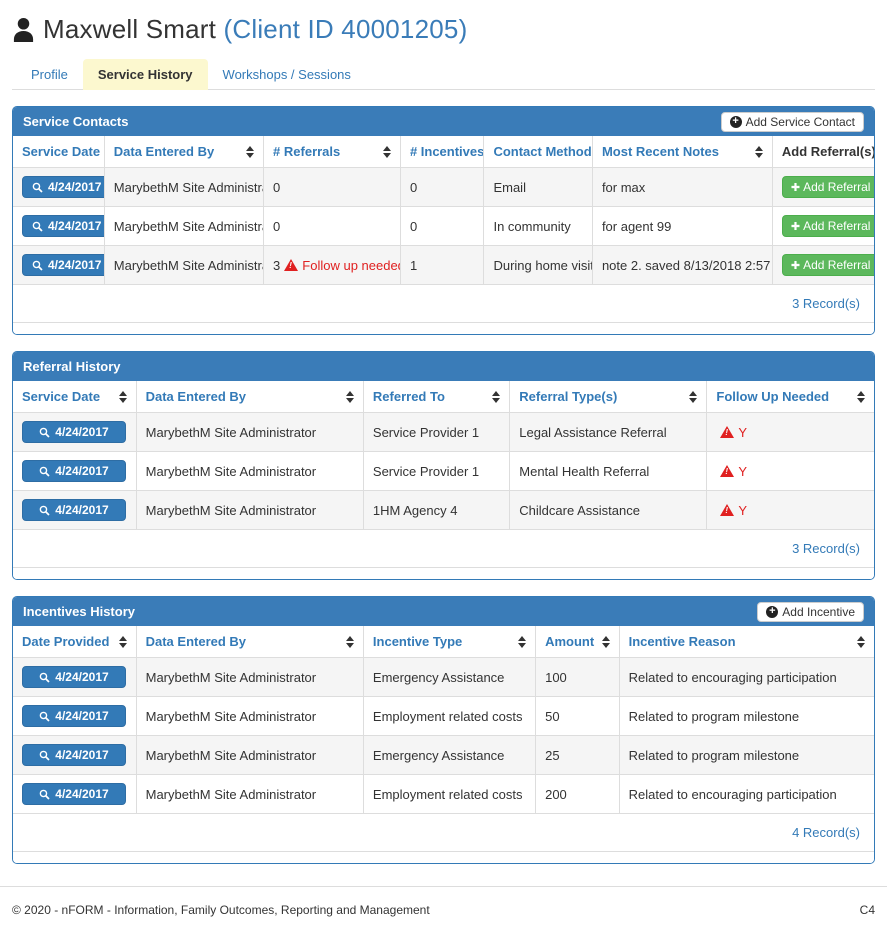 The height and width of the screenshot is (935, 887). I want to click on cell-num-referrals: 3Follow up needed, so click(332, 265).